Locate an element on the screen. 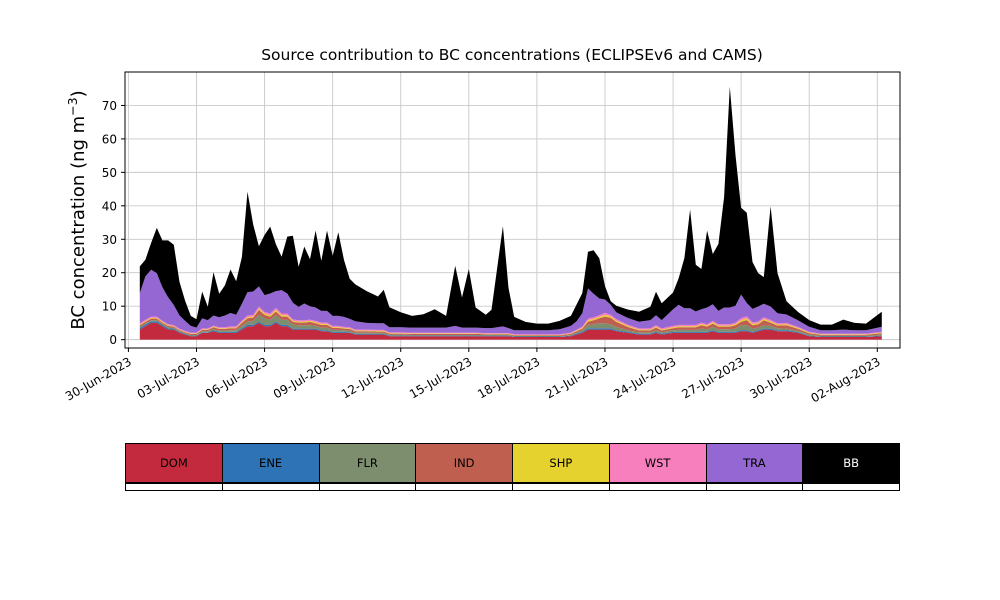  legend-sub-cell-FLR is located at coordinates (368, 487).